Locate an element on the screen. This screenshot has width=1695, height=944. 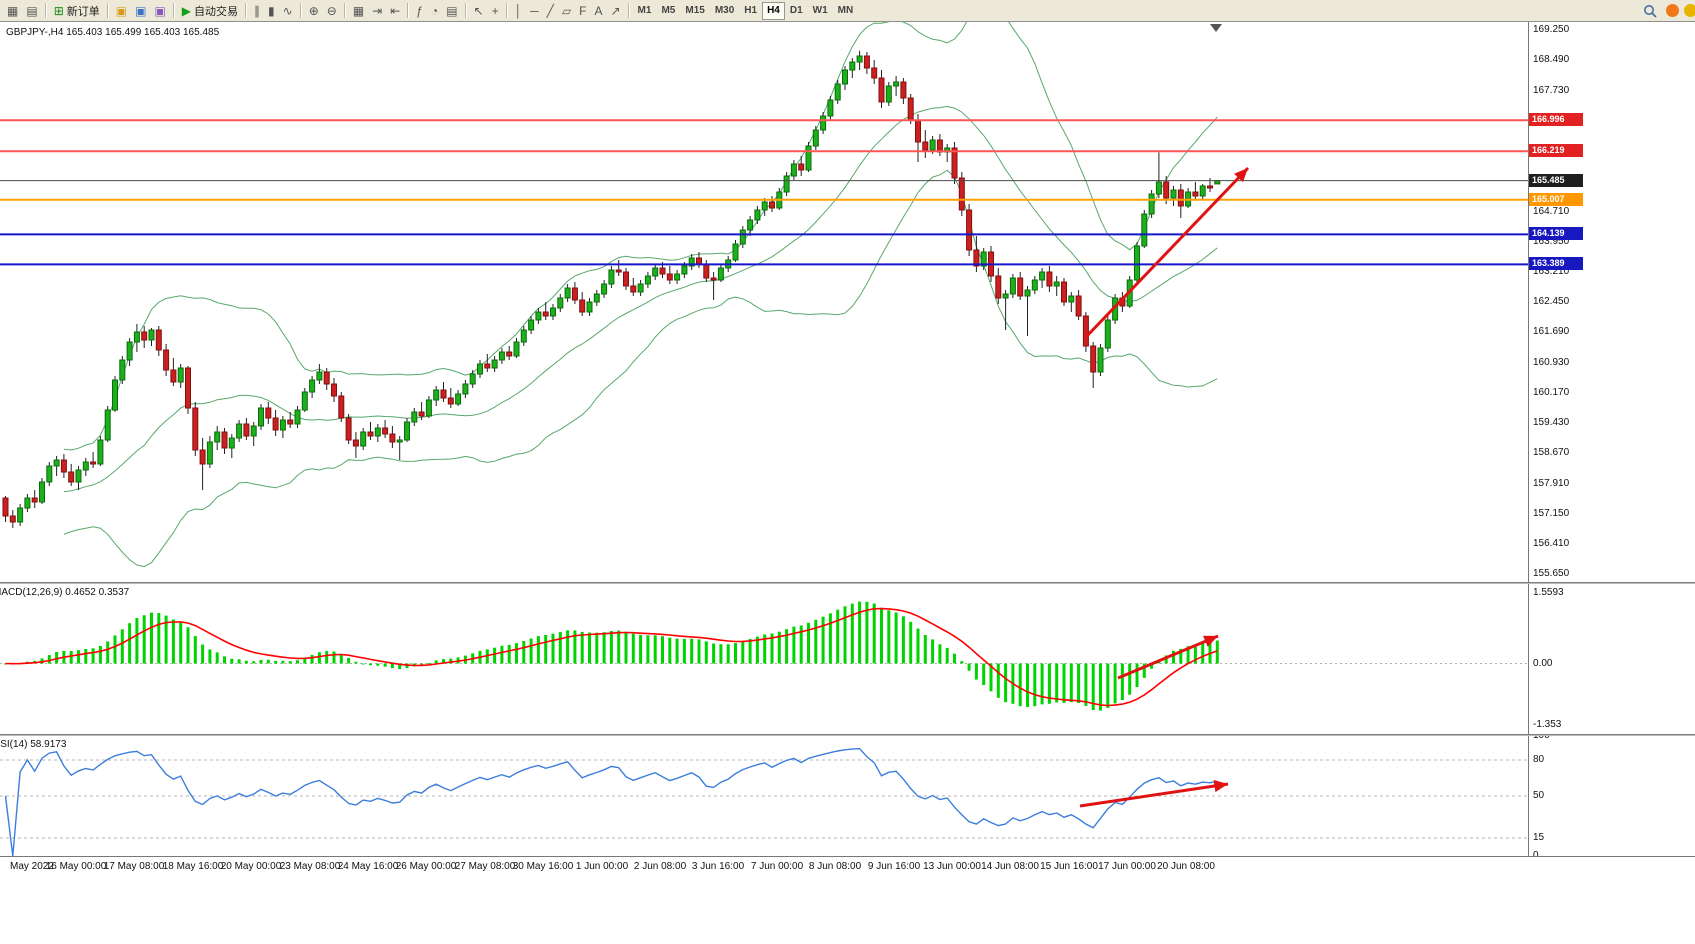
price-badge: 166.996 is located at coordinates (1556, 119).